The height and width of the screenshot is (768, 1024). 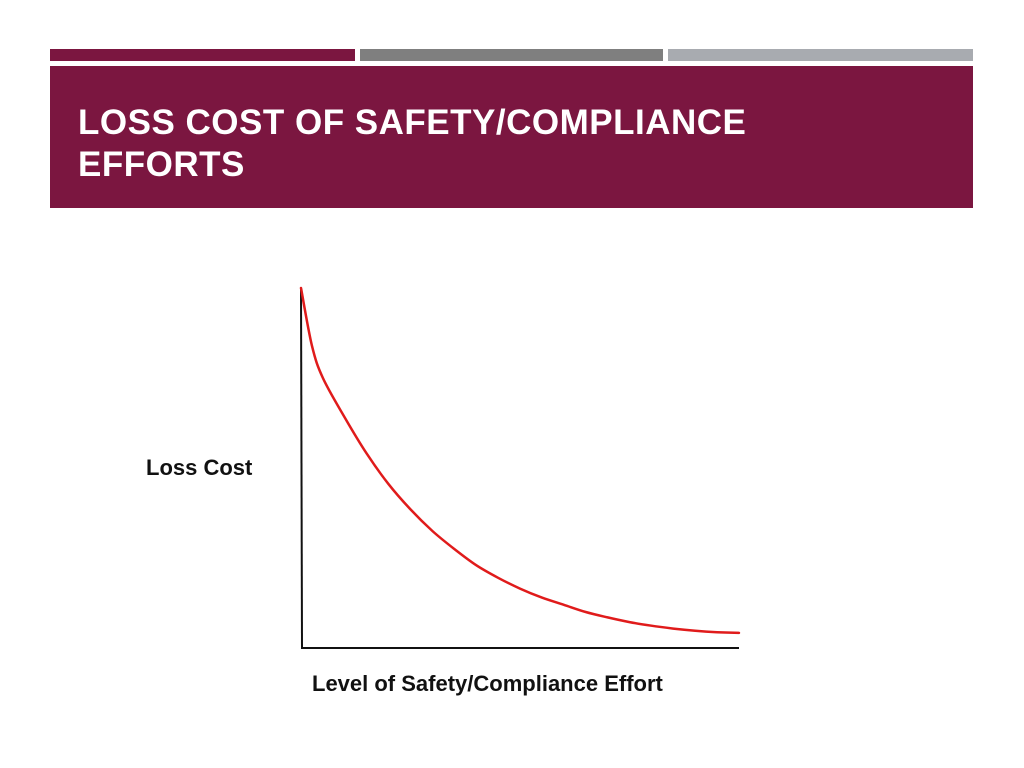 What do you see at coordinates (820, 55) in the screenshot?
I see `accent-bar-light-gray` at bounding box center [820, 55].